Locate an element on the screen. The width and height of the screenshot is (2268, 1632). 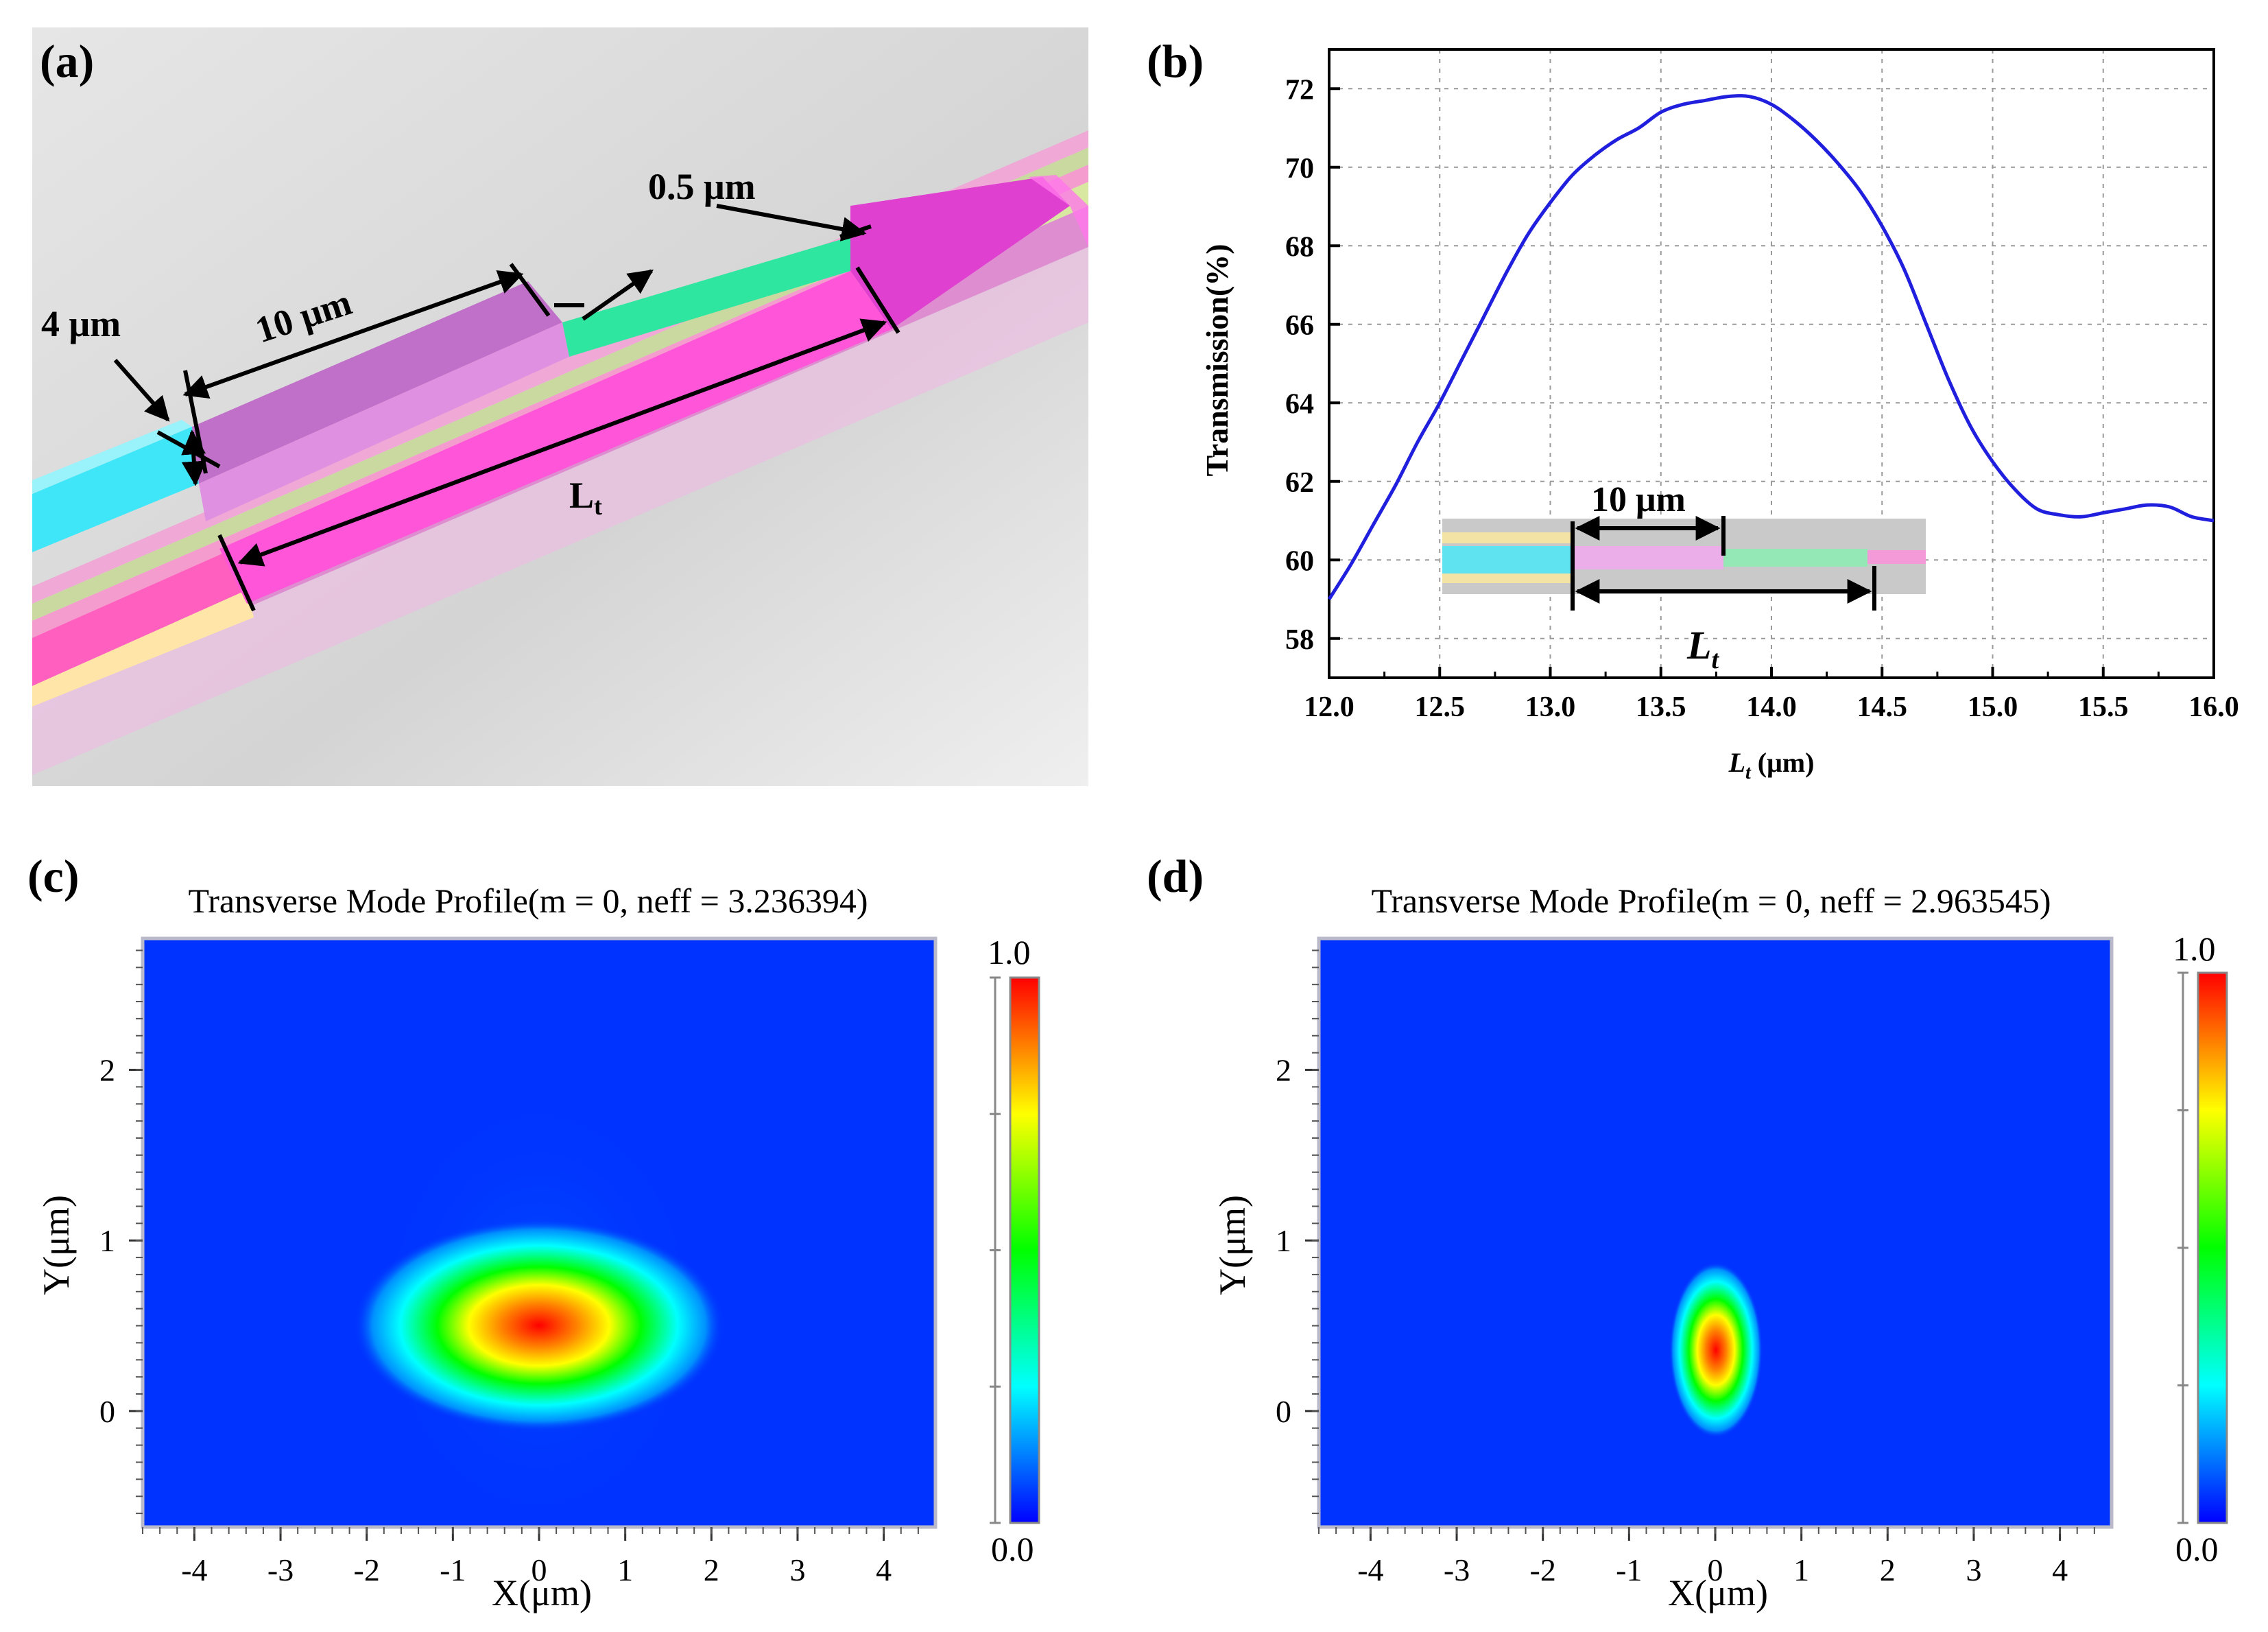
dim-label-4um: 4 μm is located at coordinates (81, 324).